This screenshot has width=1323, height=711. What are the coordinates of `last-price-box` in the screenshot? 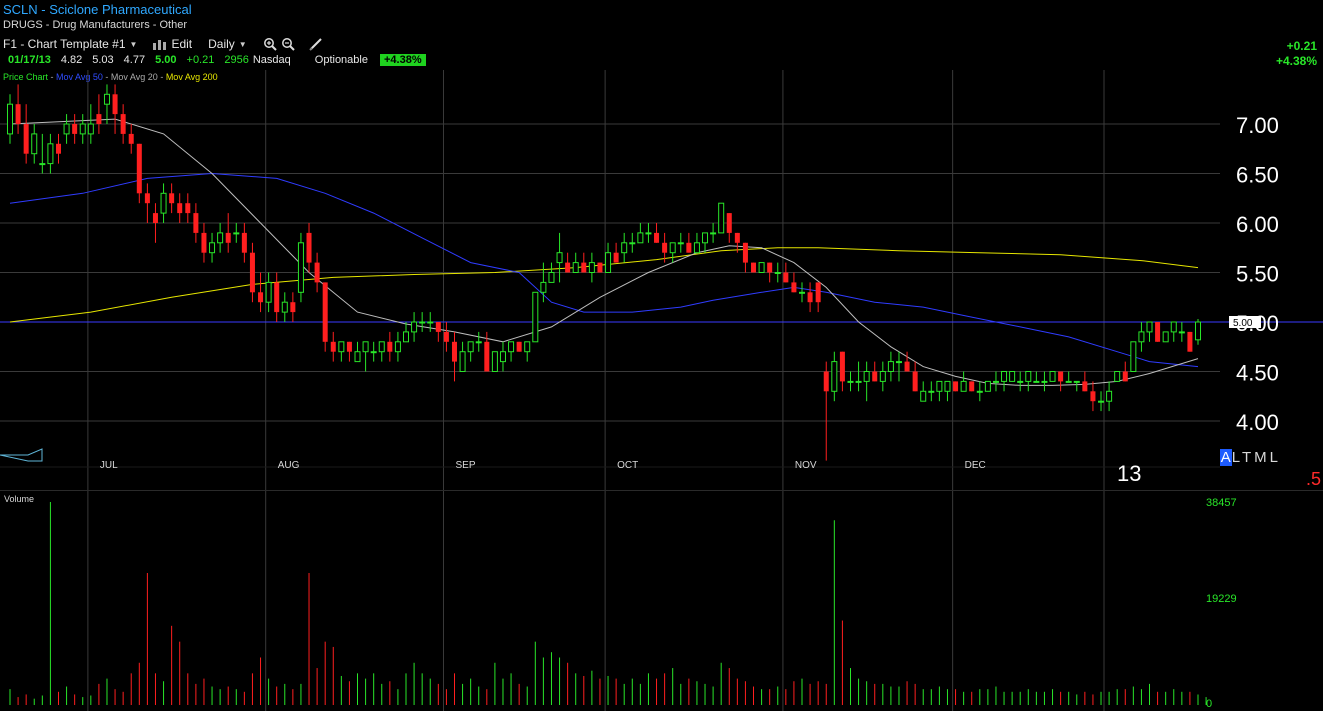 It's located at (1245, 322).